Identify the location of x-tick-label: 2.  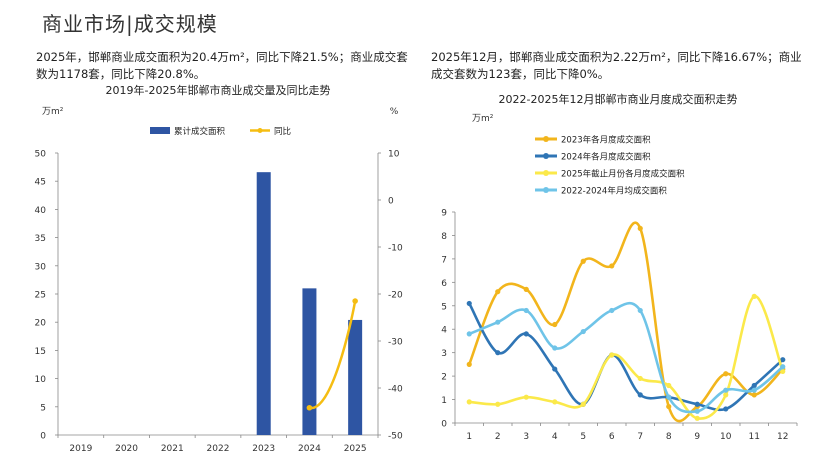
(498, 437).